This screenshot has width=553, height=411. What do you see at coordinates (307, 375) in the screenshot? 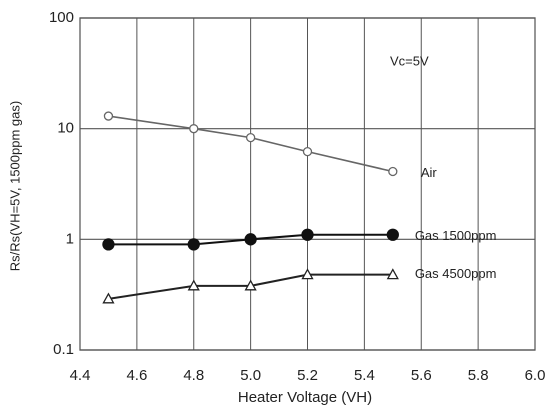
I see `x-tick-label: 5.2` at bounding box center [307, 375].